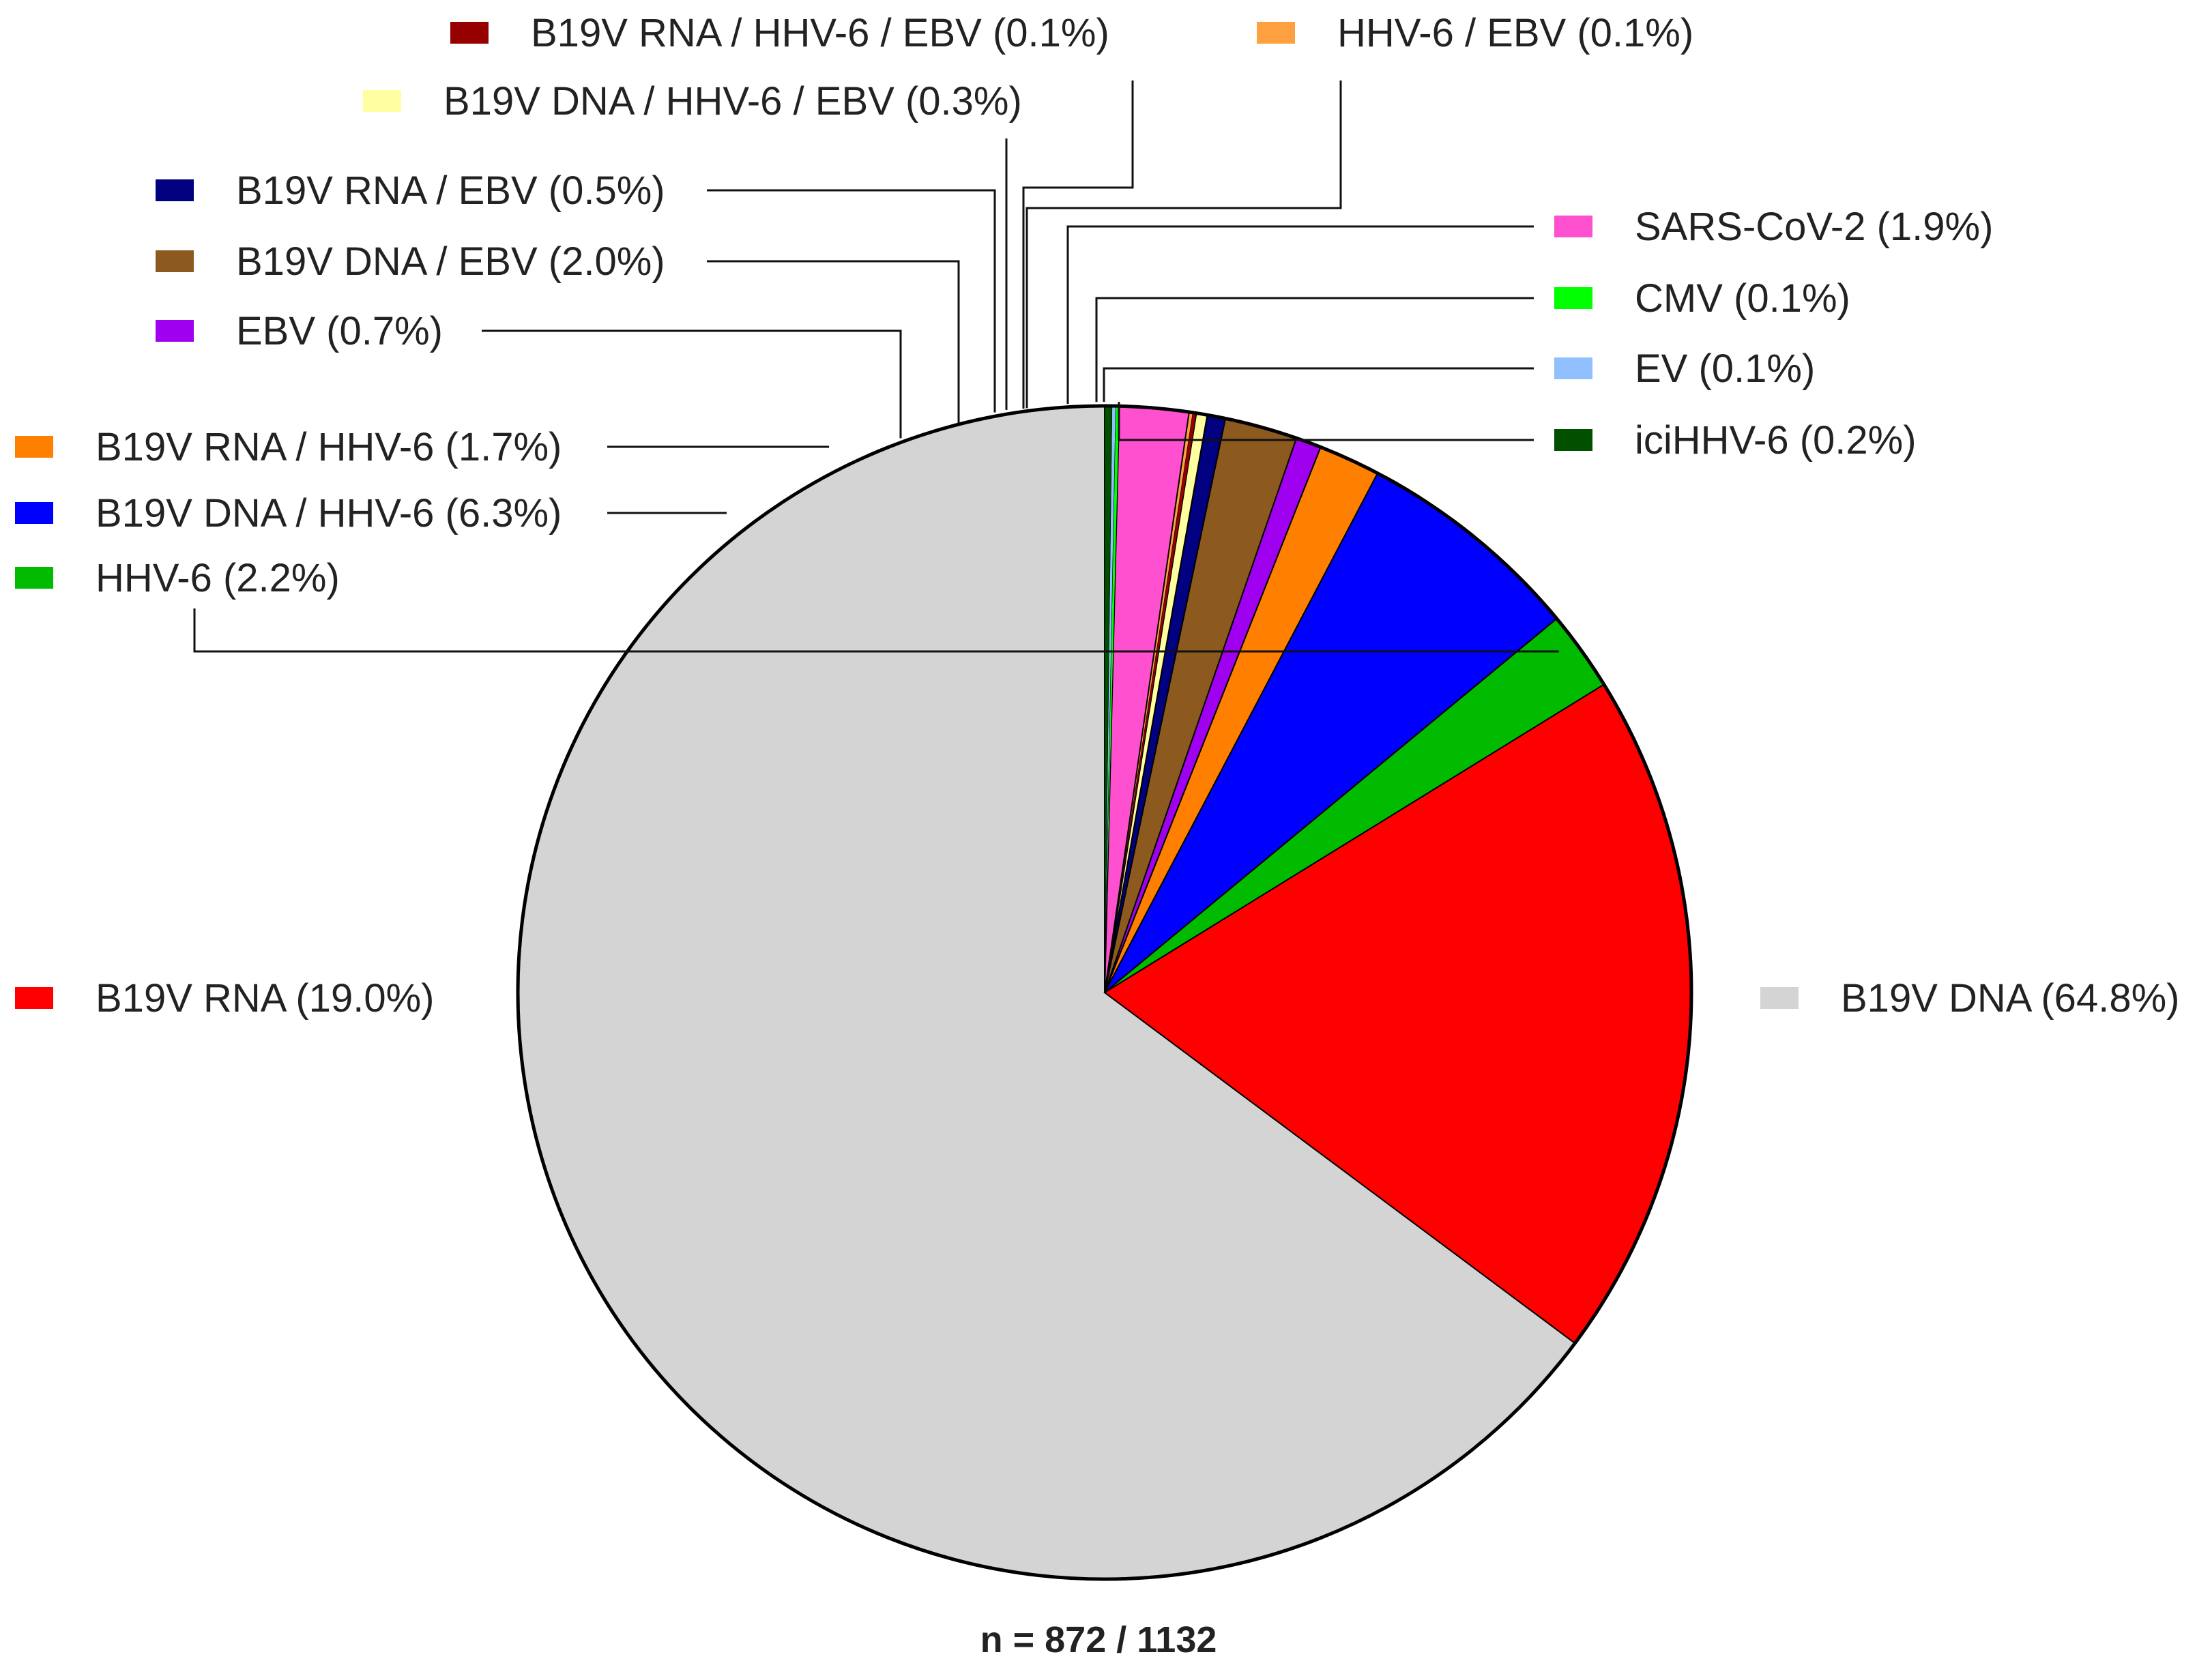 The image size is (2212, 1676). What do you see at coordinates (329, 447) in the screenshot?
I see `slice-label-text: B19V RNA / HHV-6 (1.7%)` at bounding box center [329, 447].